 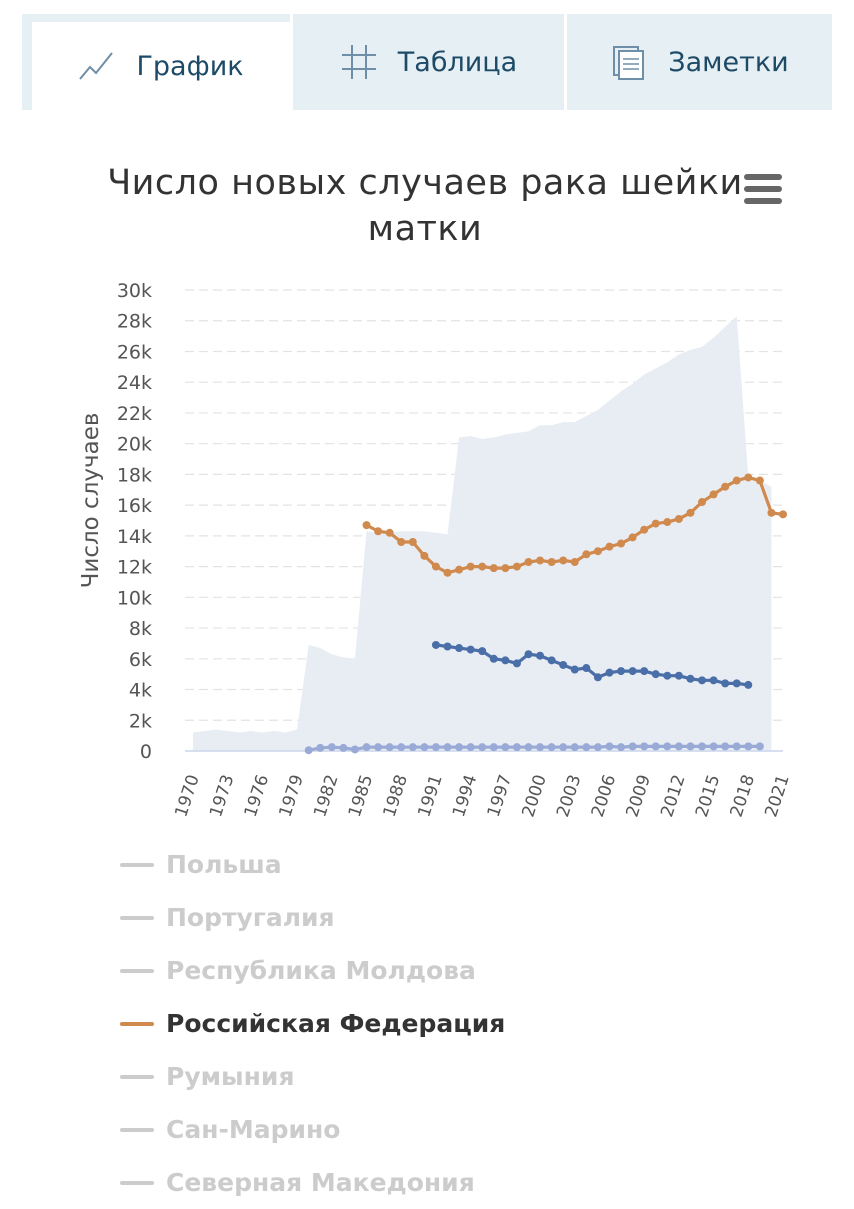 I want to click on line-chart-icon, so click(x=97, y=66).